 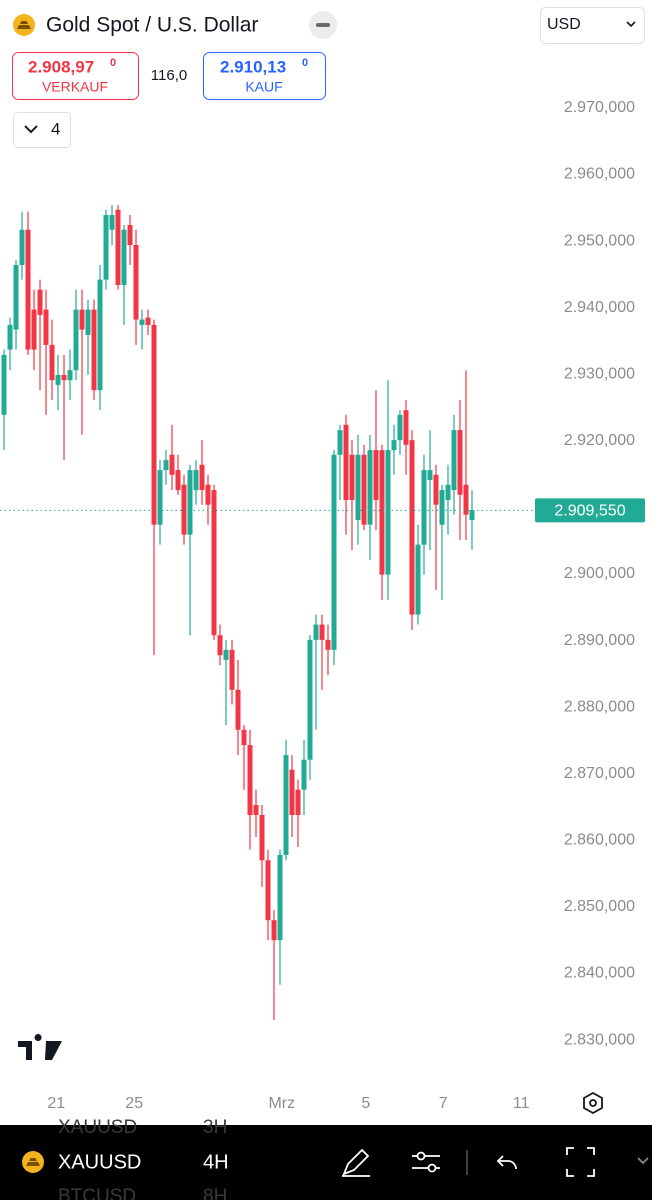 I want to click on sell-button, so click(x=75, y=76).